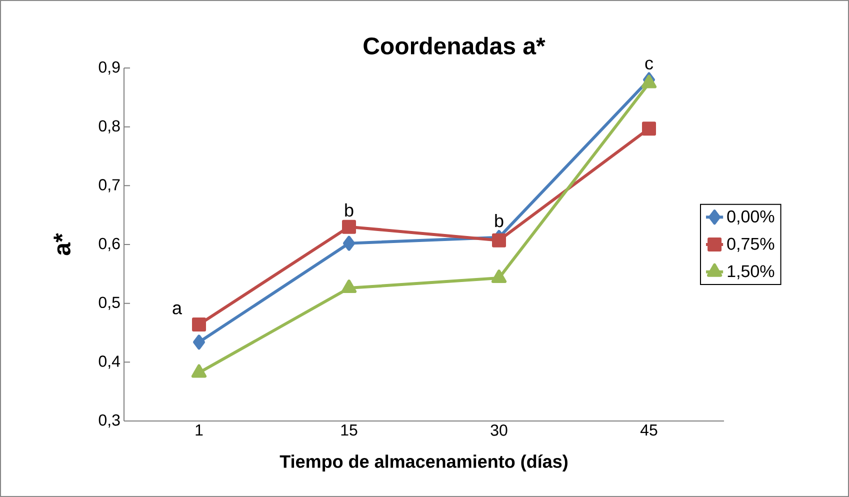 Image resolution: width=849 pixels, height=497 pixels. Describe the element at coordinates (499, 430) in the screenshot. I see `x-tick-label: 30` at that location.